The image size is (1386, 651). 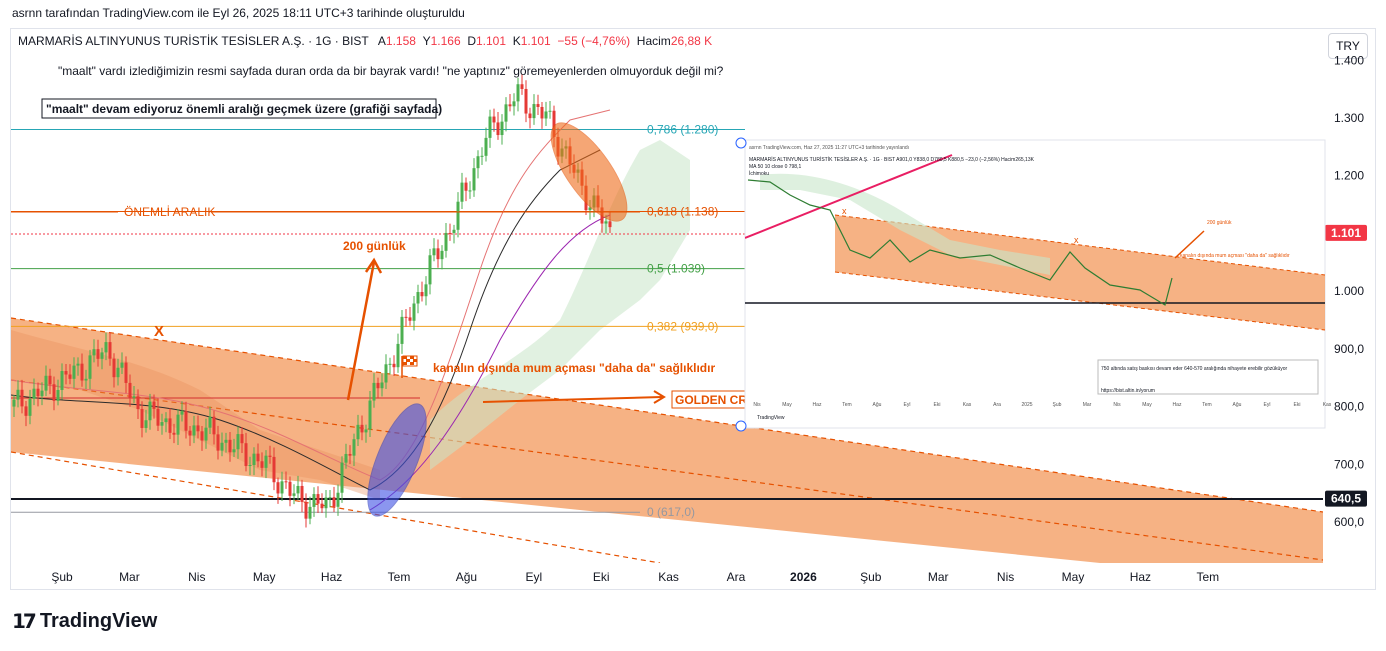 I want to click on tradingview-mark-icon: 𝟭𝟳, so click(x=24, y=622).